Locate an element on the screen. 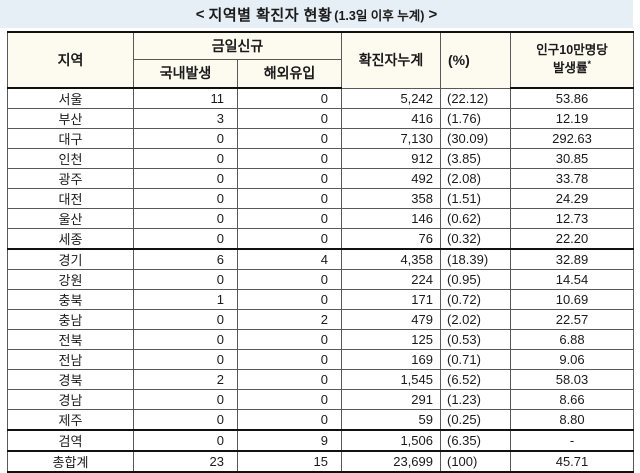  cell-percent-share: (2.08) is located at coordinates (475, 178).